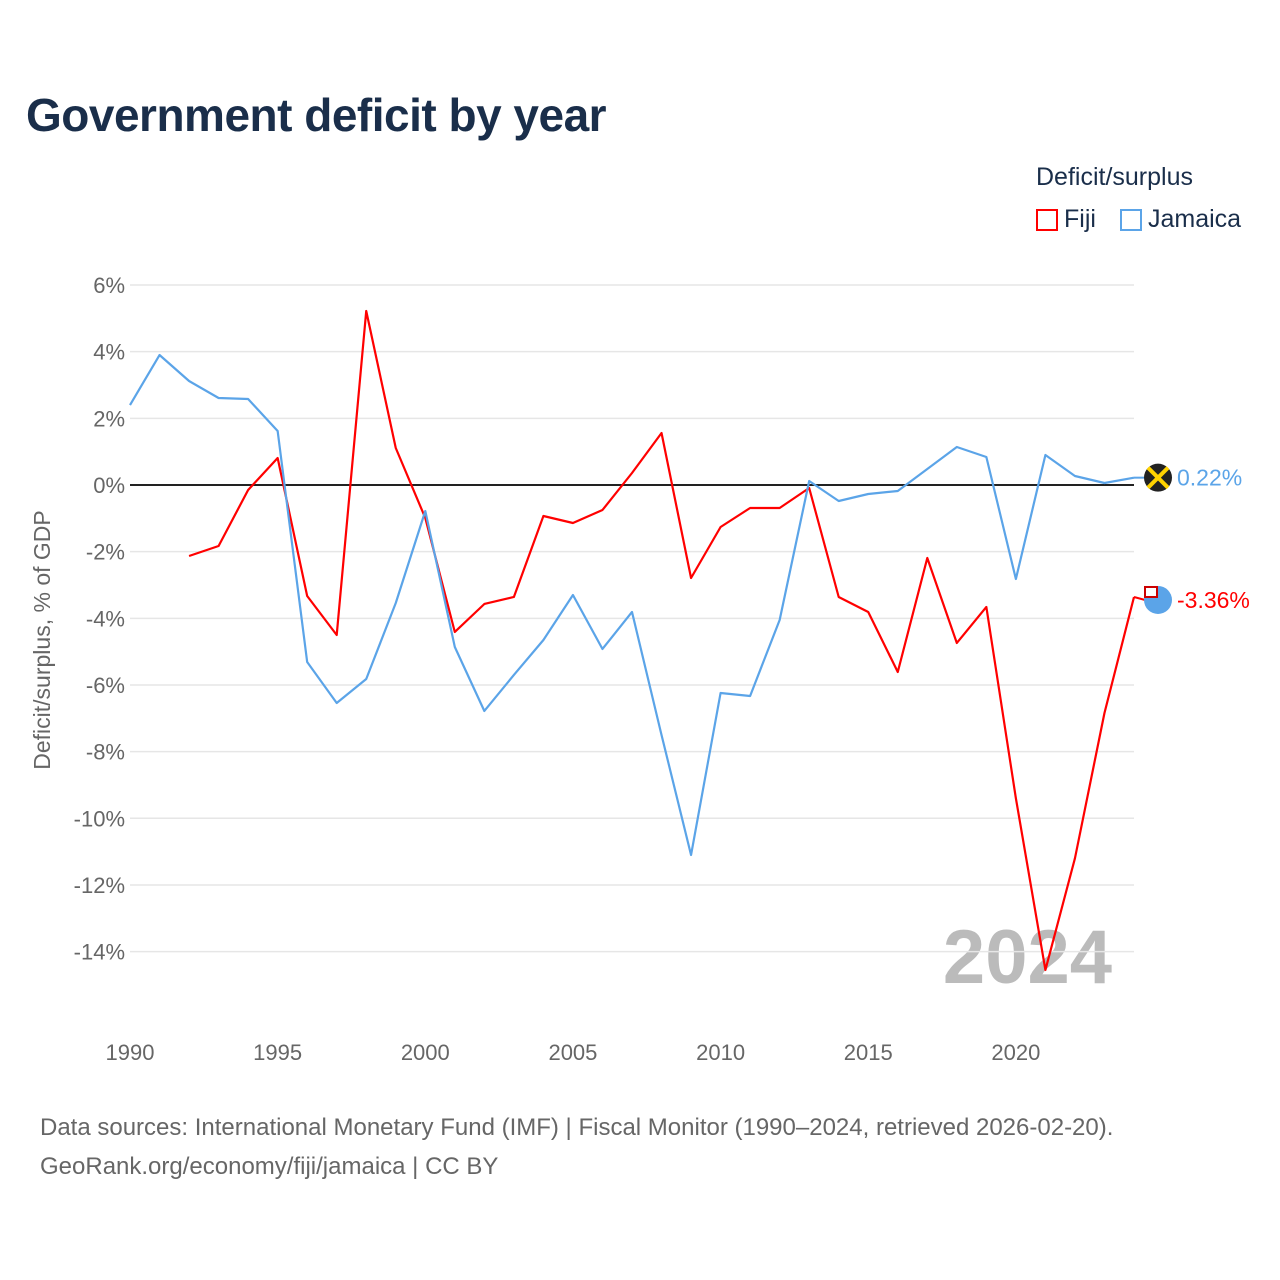 Image resolution: width=1280 pixels, height=1280 pixels. What do you see at coordinates (1015, 1052) in the screenshot?
I see `x-tick-label: 2020` at bounding box center [1015, 1052].